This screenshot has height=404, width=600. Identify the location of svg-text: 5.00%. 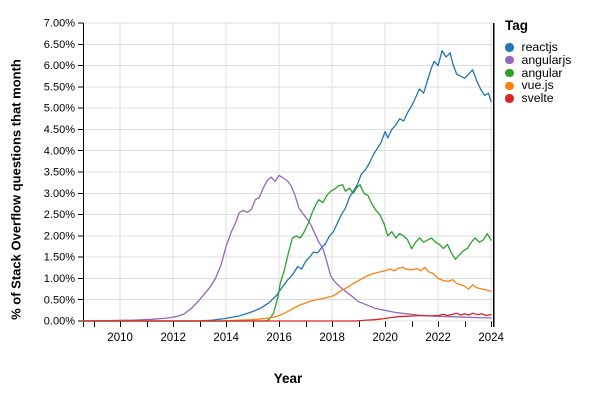
(59, 109).